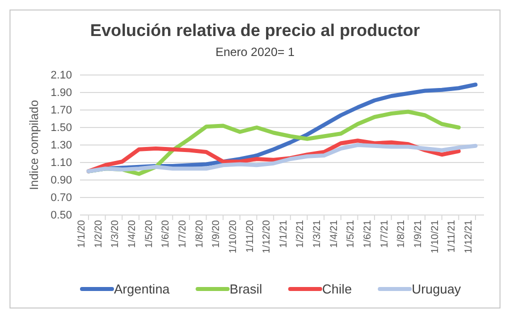 The height and width of the screenshot is (324, 512). Describe the element at coordinates (255, 30) in the screenshot. I see `chart-title: Evolución relativa de precio al productor` at that location.